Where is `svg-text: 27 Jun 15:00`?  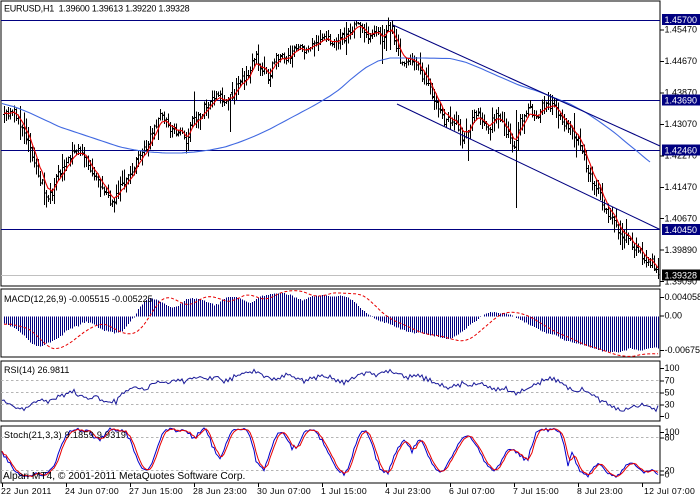
svg-text: 27 Jun 15:00 is located at coordinates (156, 491).